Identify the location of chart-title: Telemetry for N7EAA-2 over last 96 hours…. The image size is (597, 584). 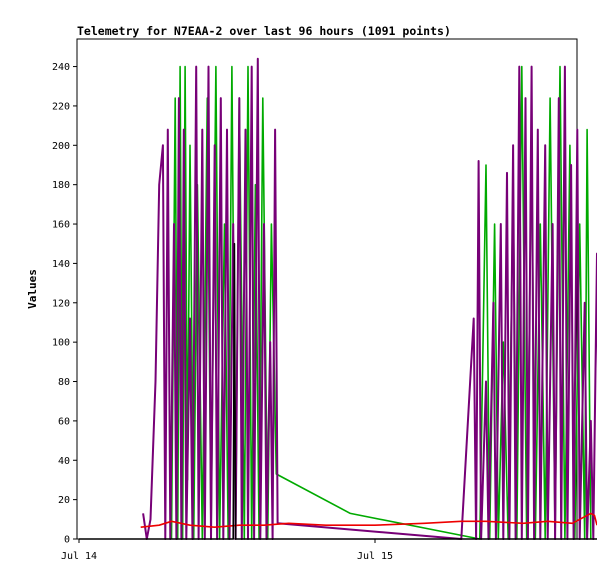
(264, 31).